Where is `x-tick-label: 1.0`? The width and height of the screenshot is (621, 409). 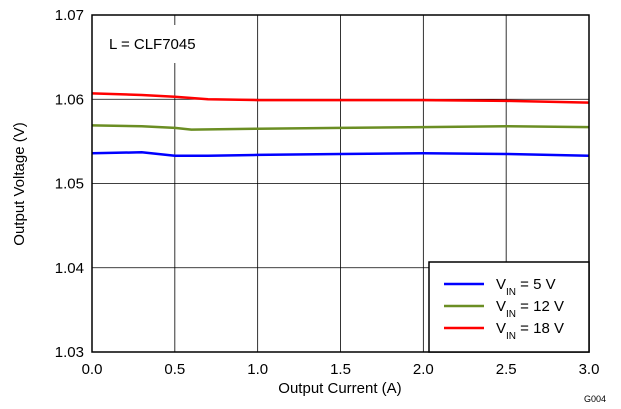 x-tick-label: 1.0 is located at coordinates (257, 369).